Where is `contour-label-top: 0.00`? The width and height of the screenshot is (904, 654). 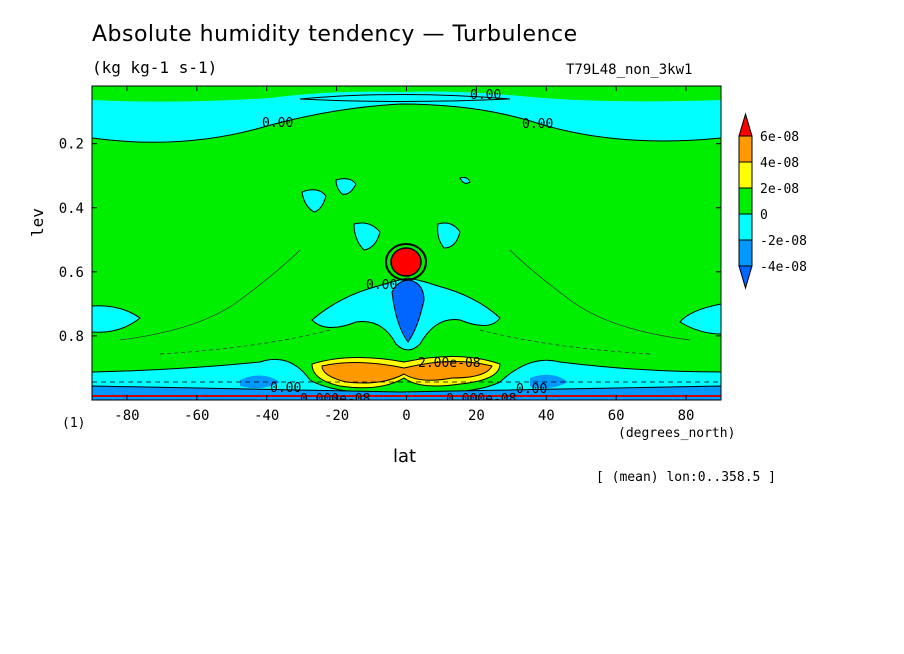
contour-label-top: 0.00 is located at coordinates (485, 95).